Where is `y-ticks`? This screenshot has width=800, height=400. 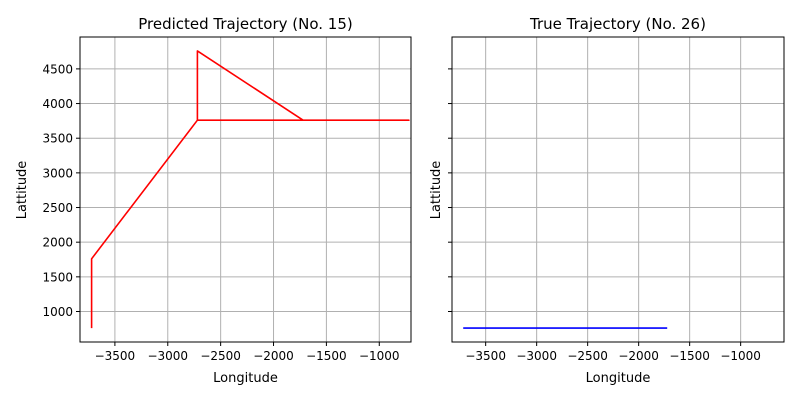 y-ticks is located at coordinates (450, 190).